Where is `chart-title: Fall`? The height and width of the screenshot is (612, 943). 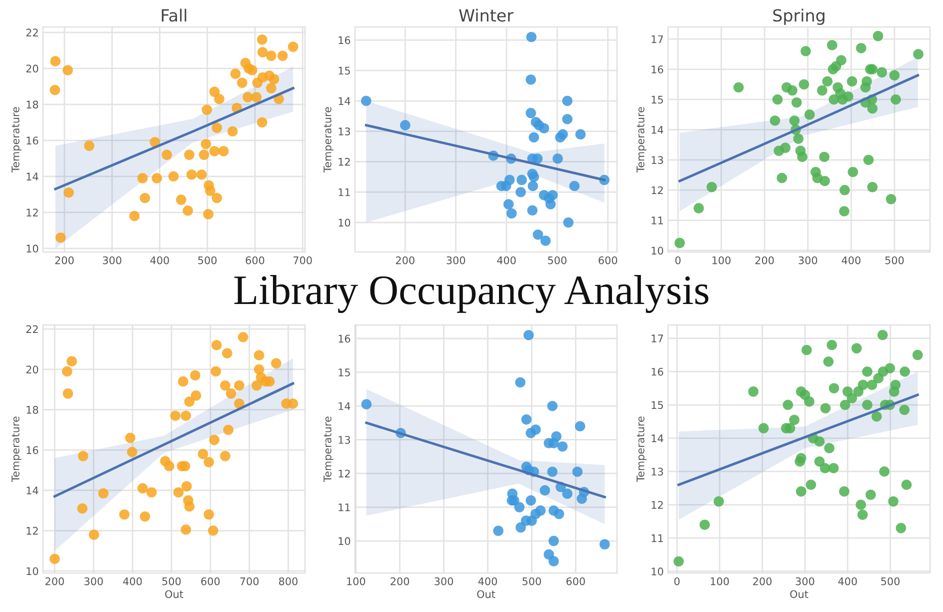
chart-title: Fall is located at coordinates (174, 15).